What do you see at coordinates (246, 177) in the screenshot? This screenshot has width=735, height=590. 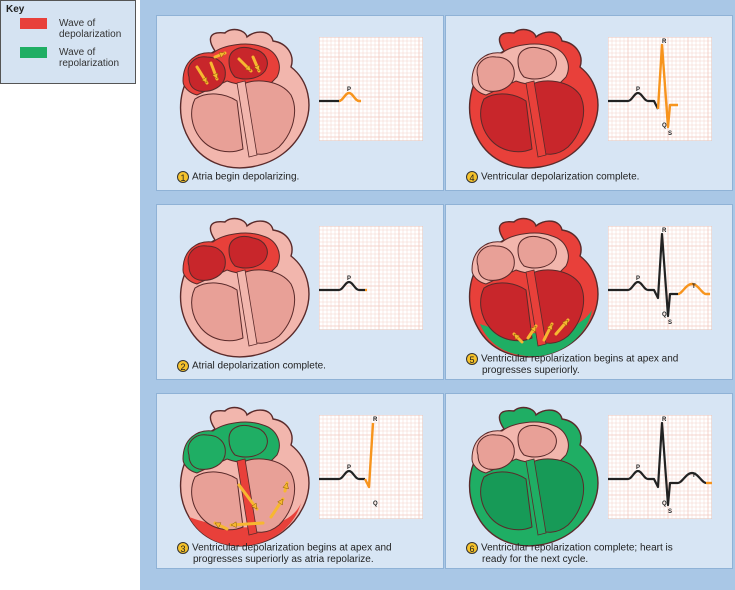 I see `caption-text: Atria begin depolarizing.` at bounding box center [246, 177].